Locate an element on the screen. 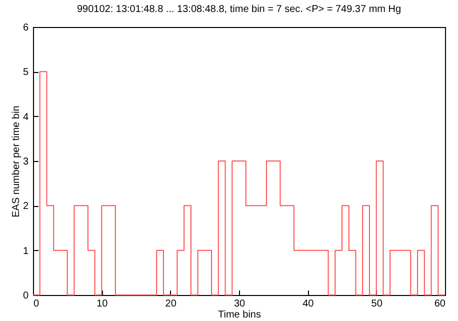  x-tick-label: 20 is located at coordinates (171, 304).